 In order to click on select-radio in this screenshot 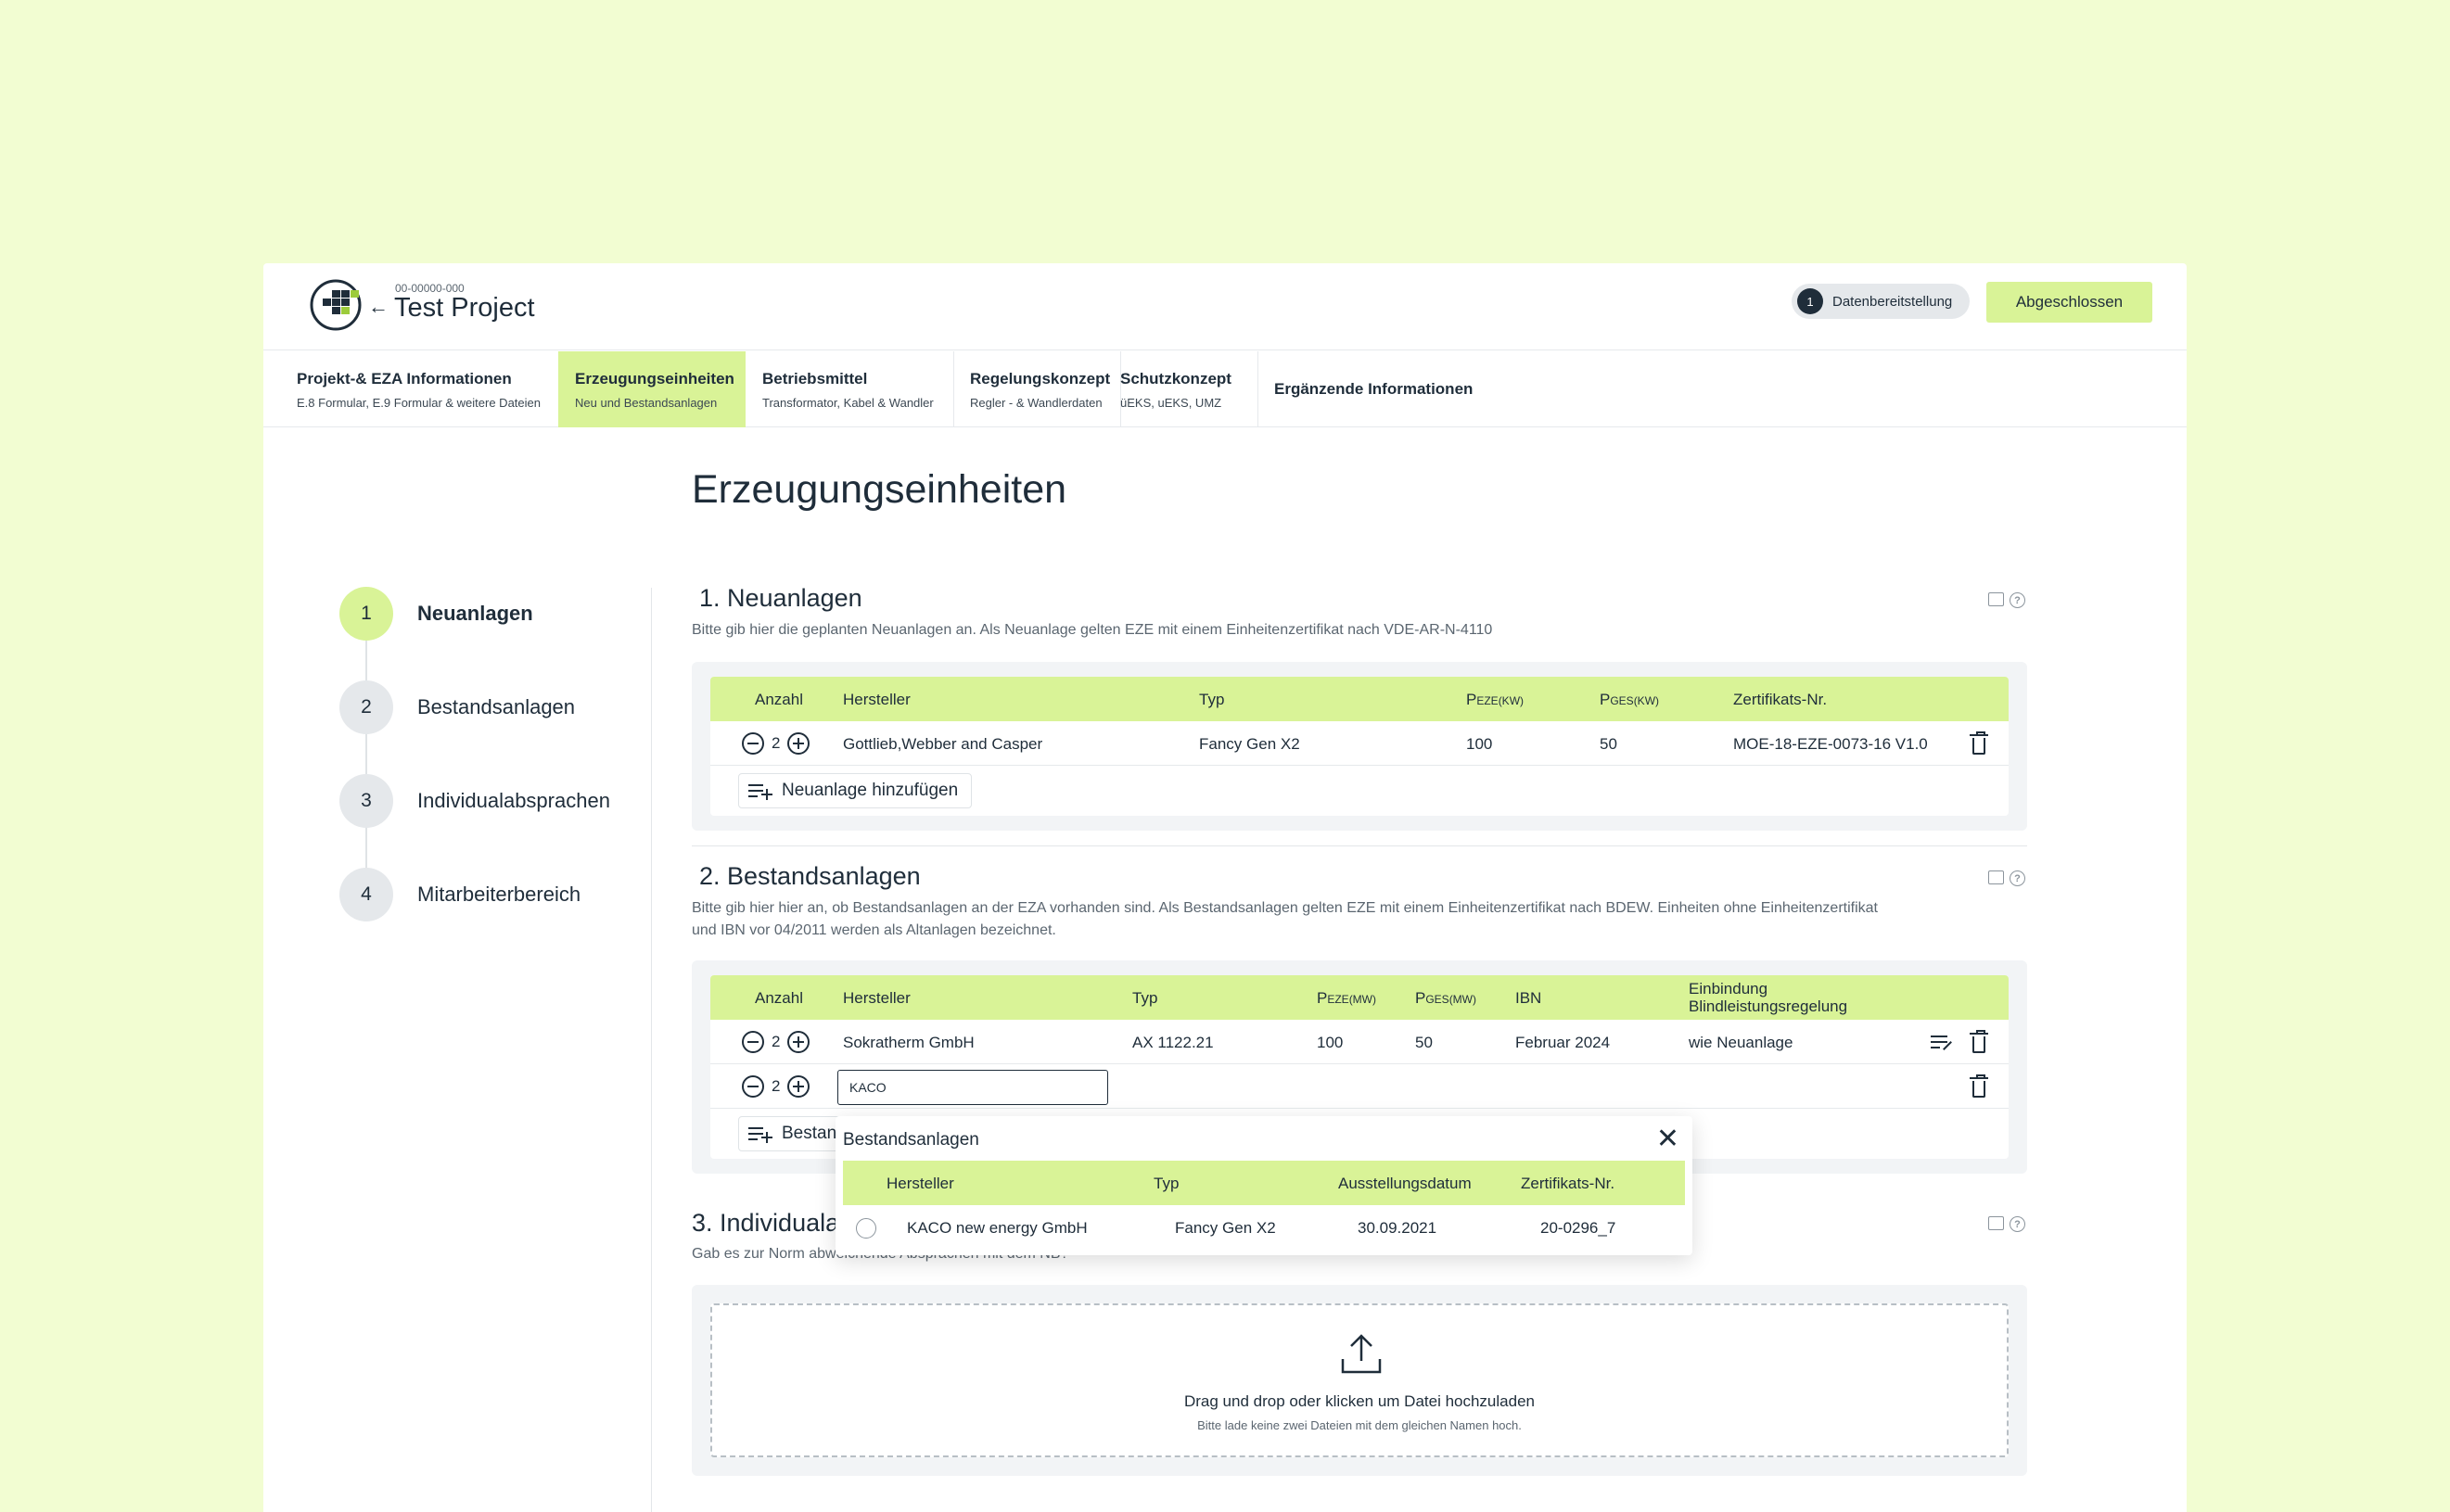, I will do `click(866, 1228)`.